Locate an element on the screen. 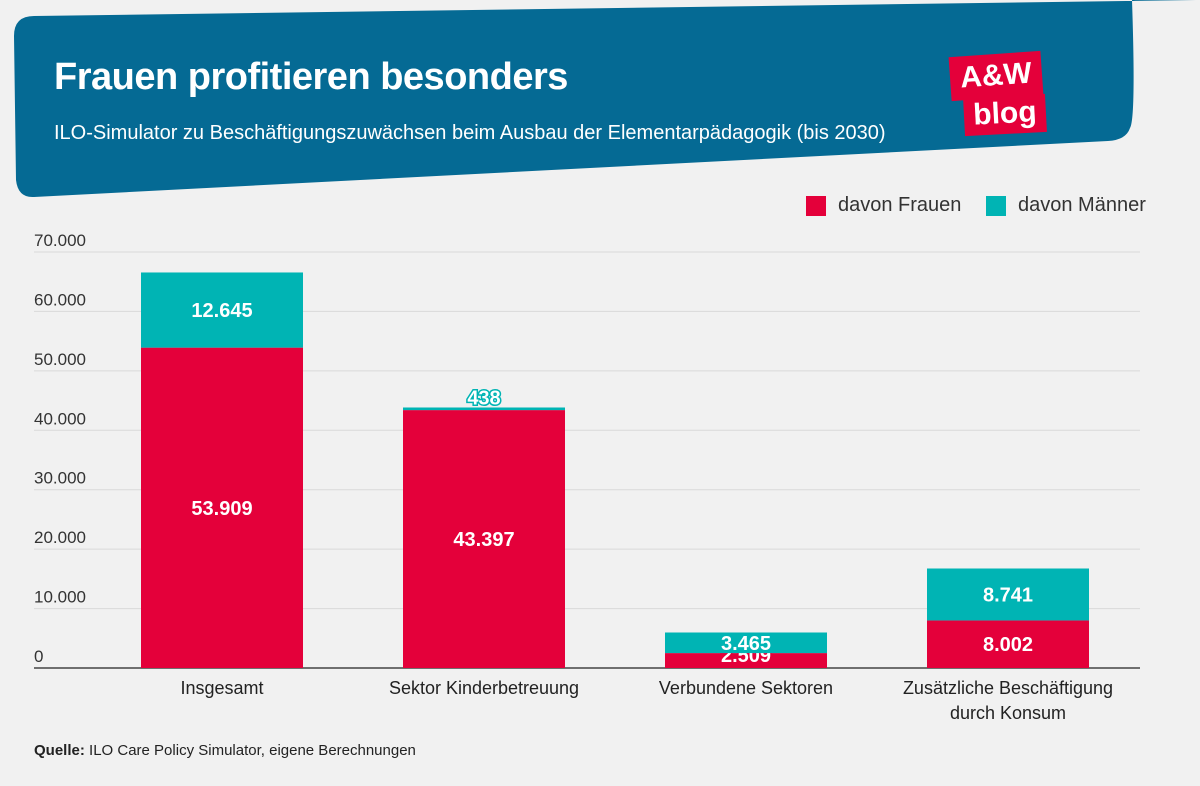 The image size is (1200, 786). data-label: 43.397 is located at coordinates (483, 540).